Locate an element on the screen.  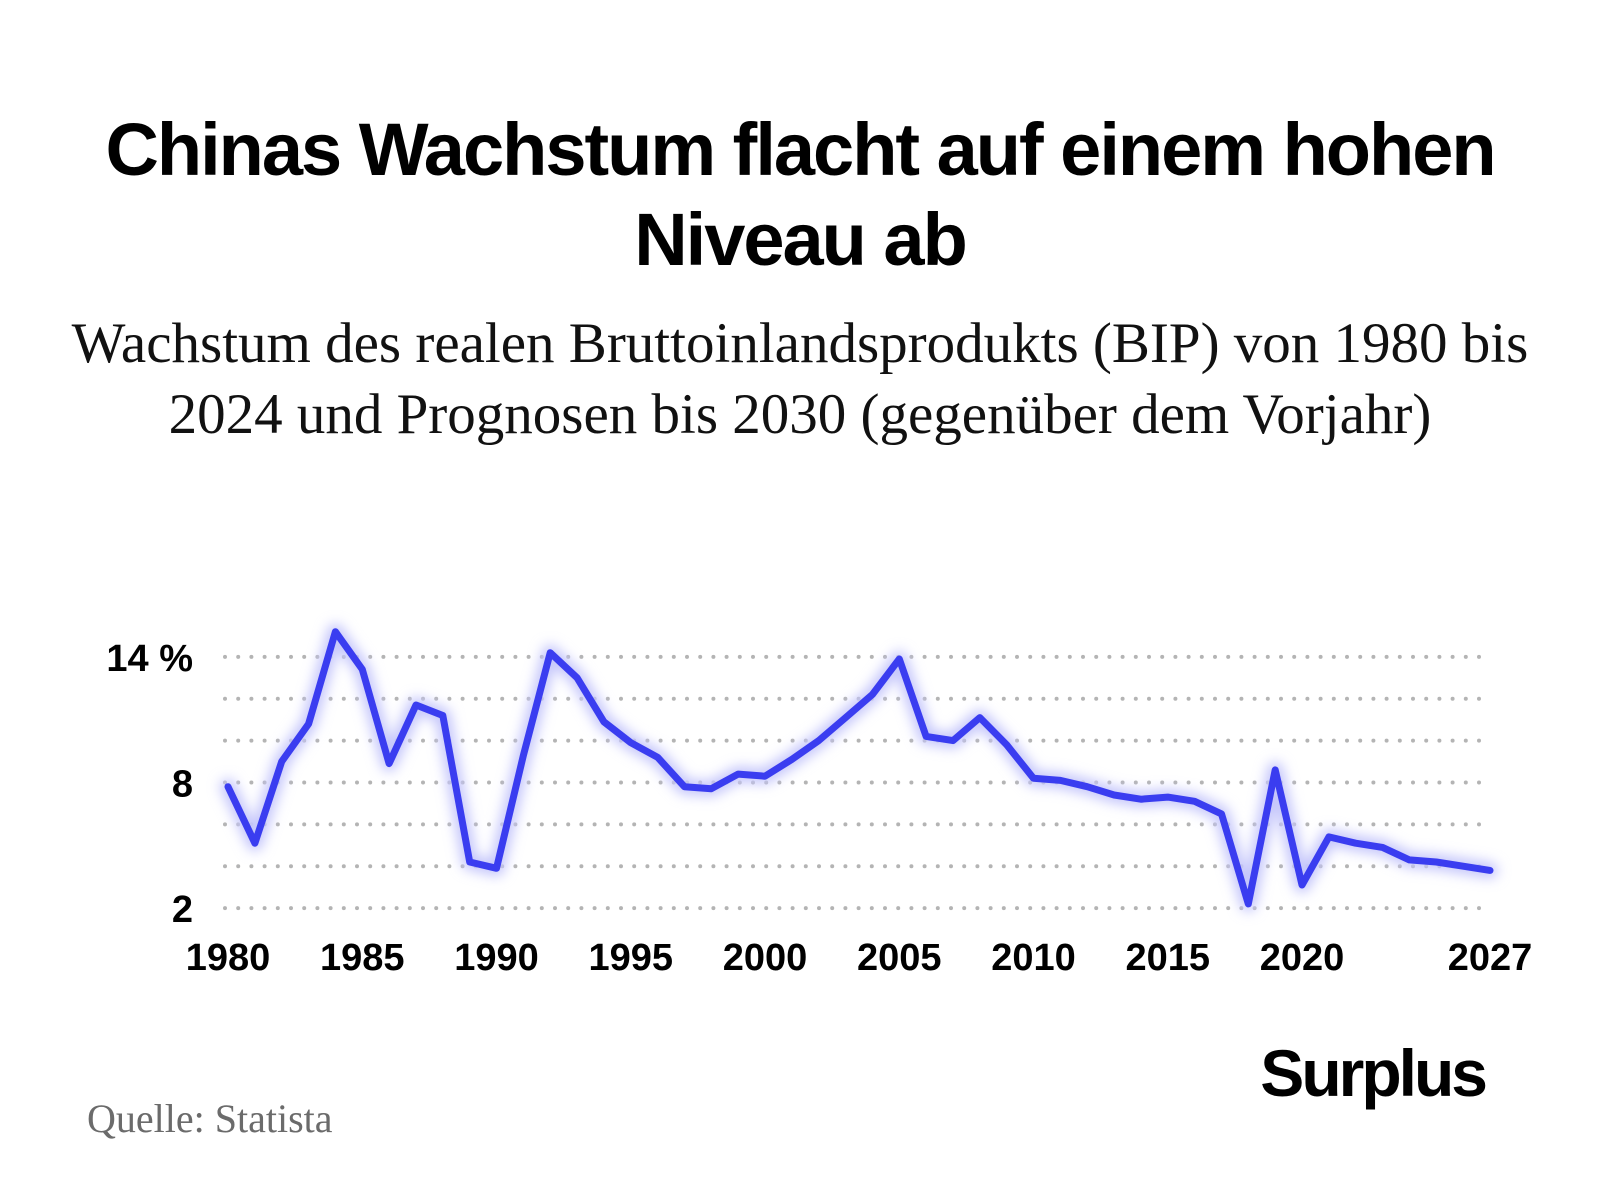
x-tick-label: 1980 is located at coordinates (228, 958).